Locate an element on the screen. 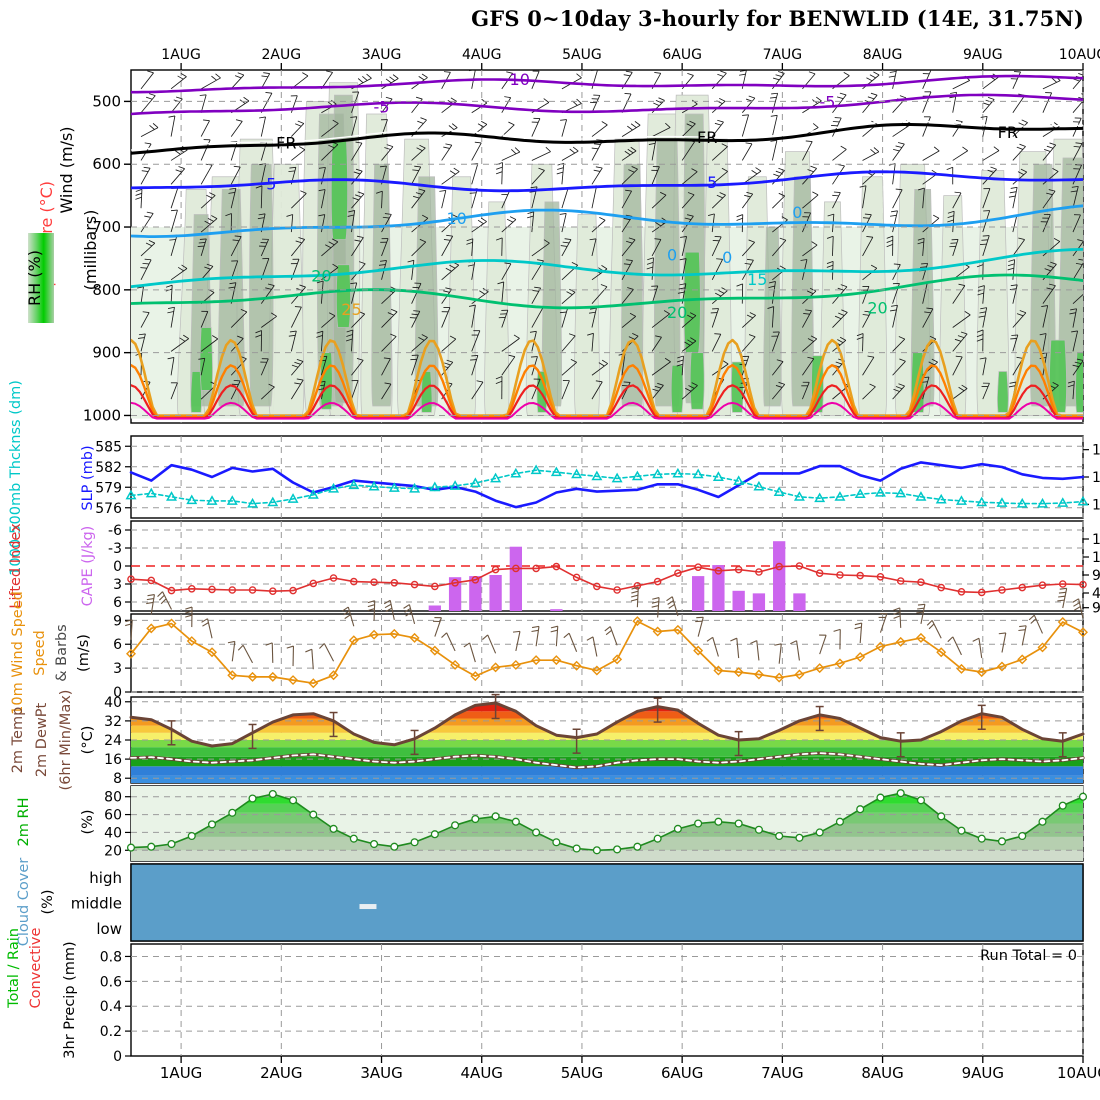 This screenshot has height=1100, width=1100. dewpt-line is located at coordinates (607, 760).